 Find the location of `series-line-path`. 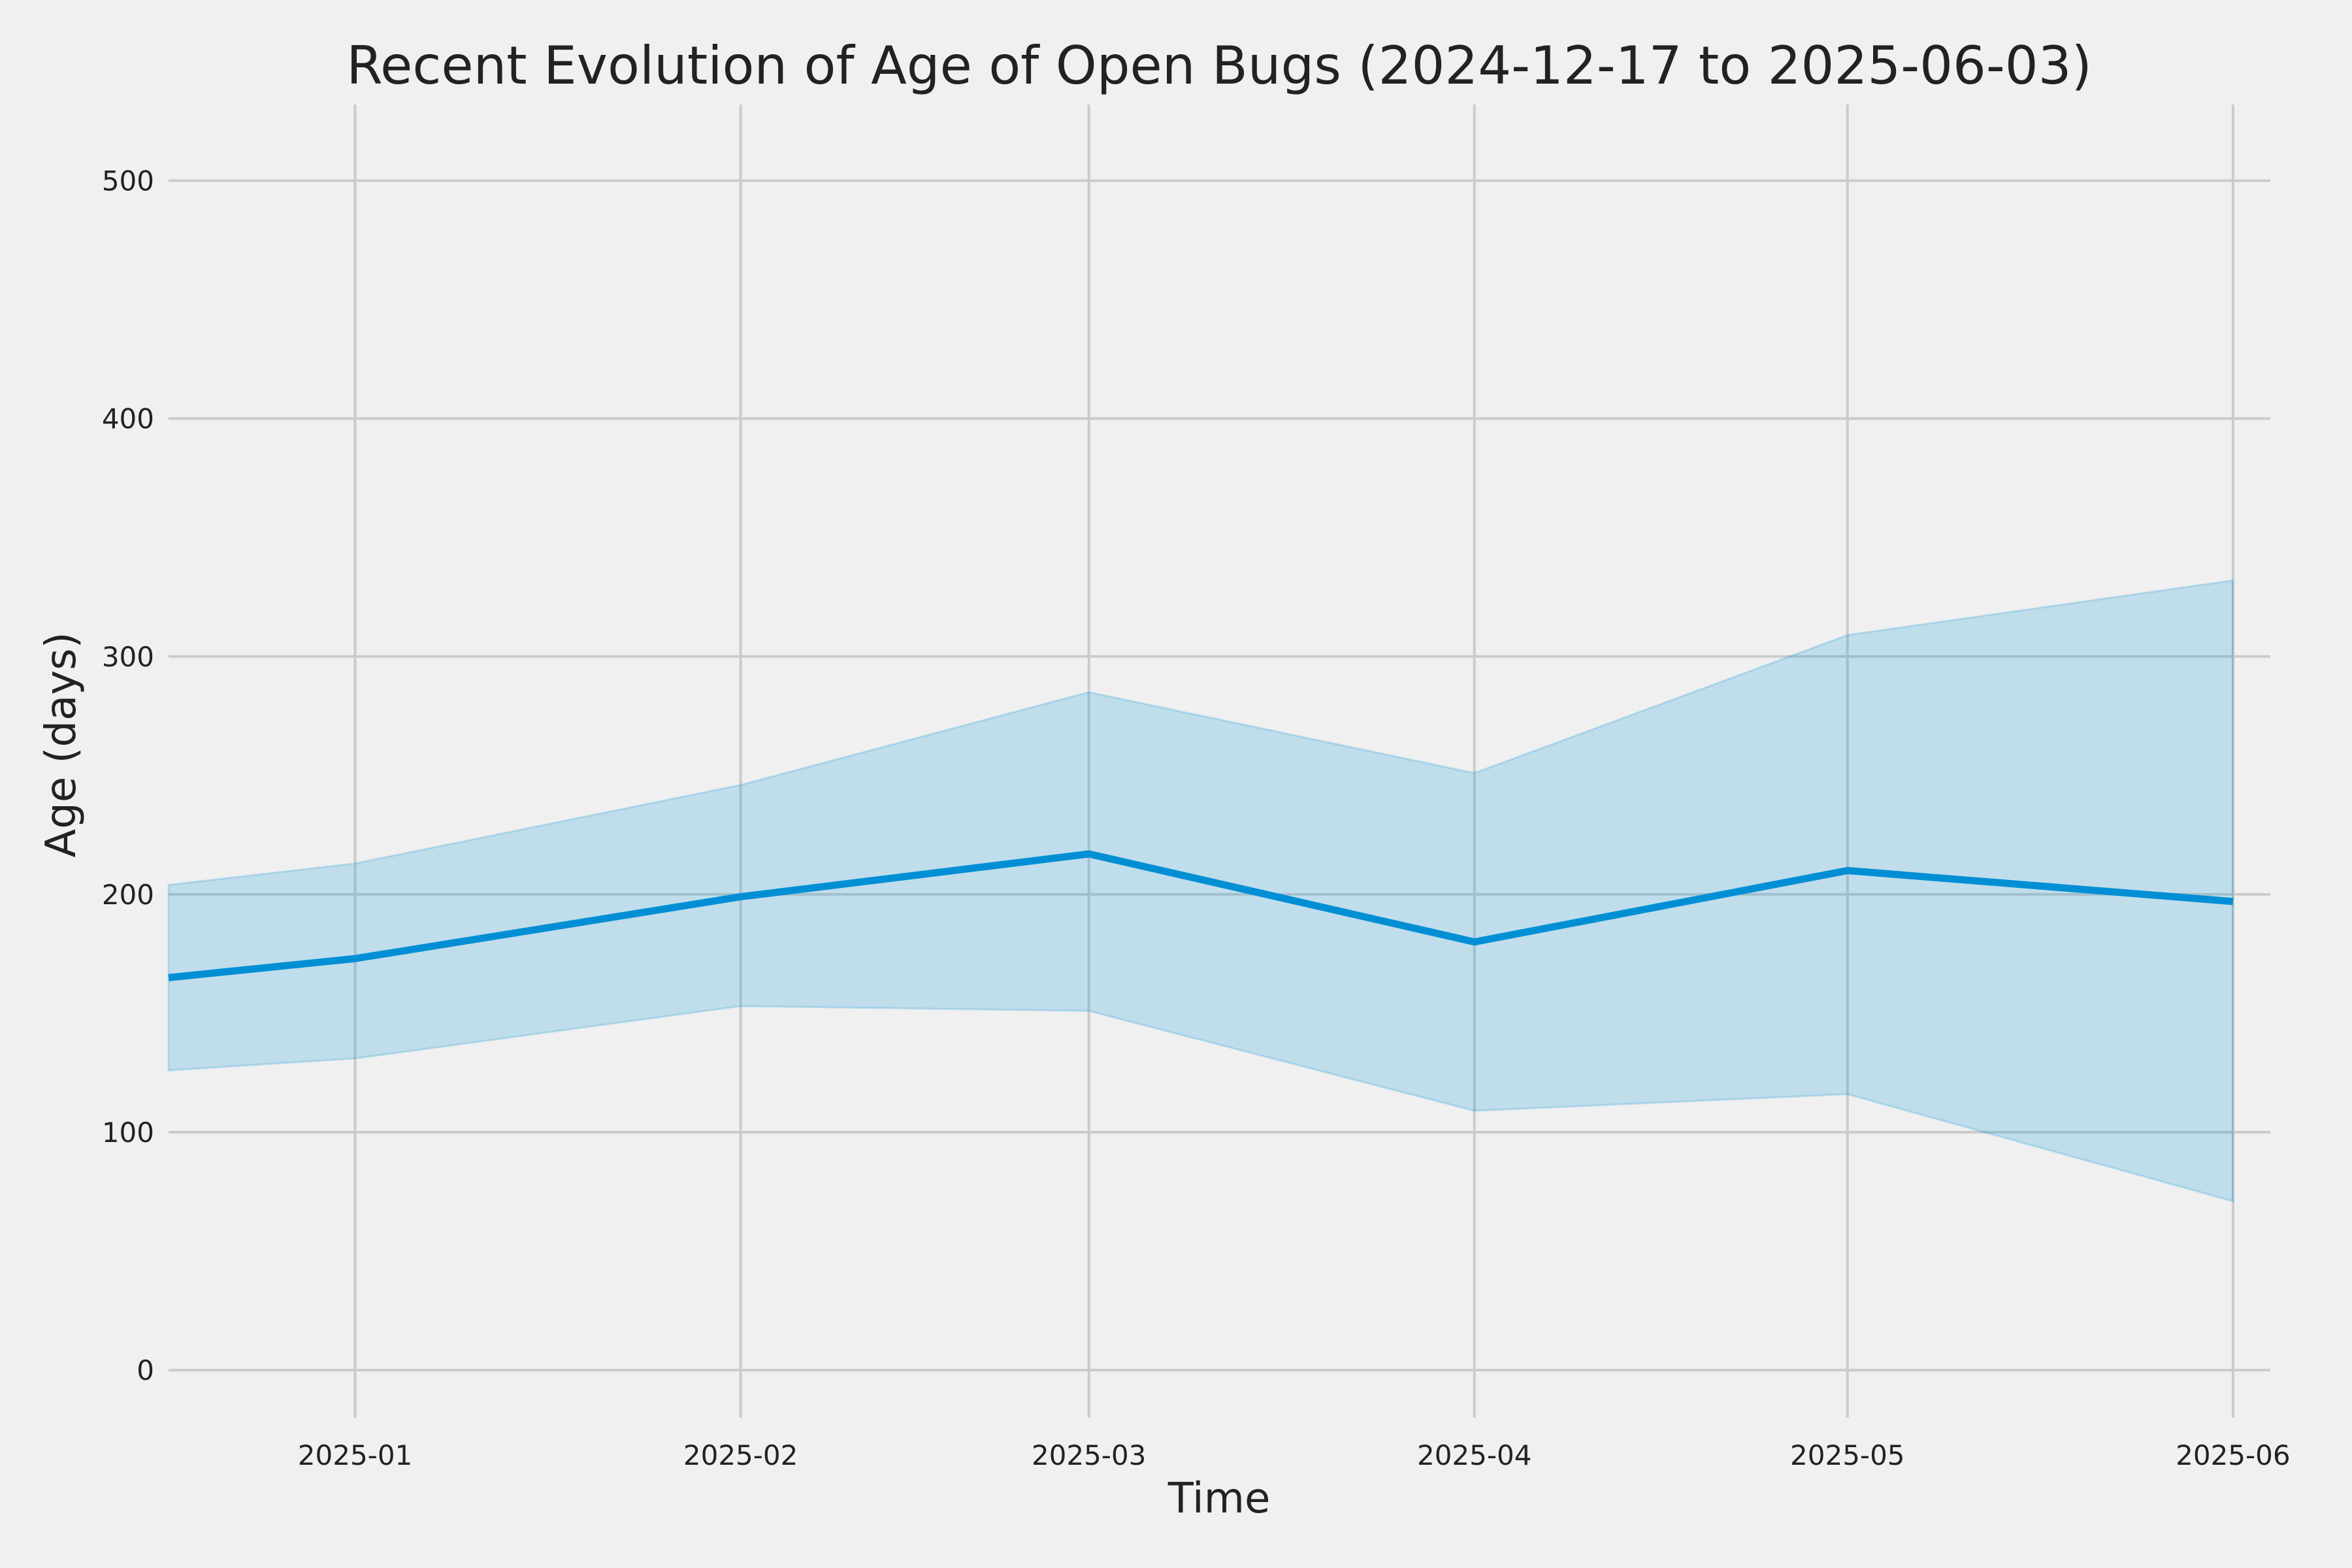

series-line-path is located at coordinates (1201, 915).